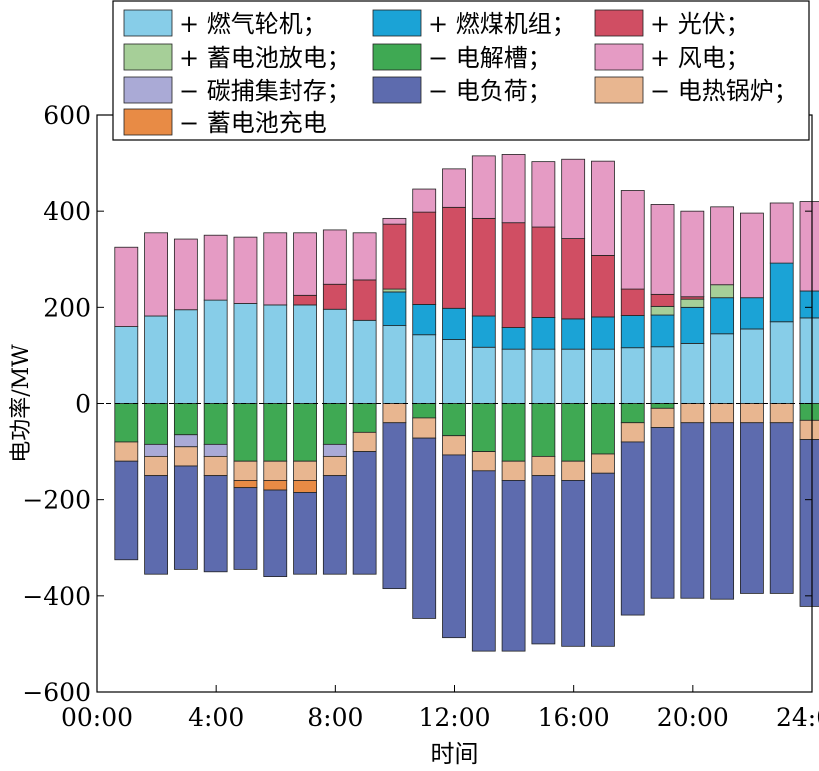 The width and height of the screenshot is (819, 771). Describe the element at coordinates (83, 404) in the screenshot. I see `y-tick-label: 0` at that location.